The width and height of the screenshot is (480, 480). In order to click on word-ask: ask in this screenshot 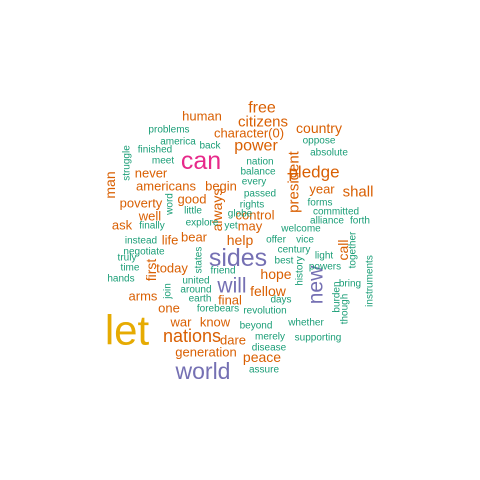, I will do `click(122, 225)`.